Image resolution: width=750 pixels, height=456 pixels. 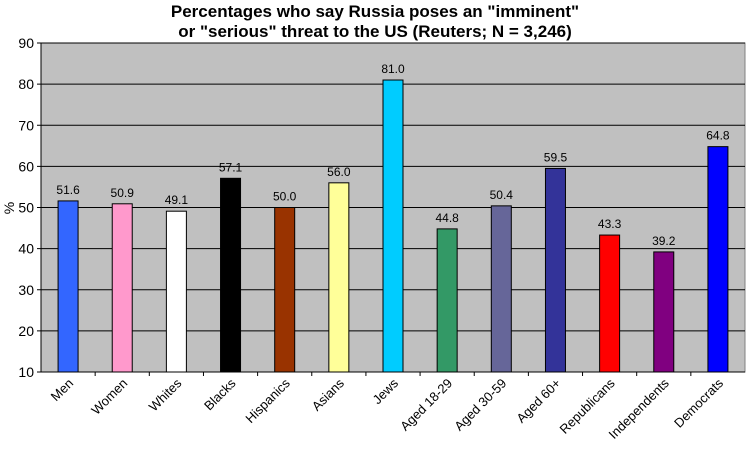 What do you see at coordinates (26, 166) in the screenshot?
I see `y-tick-label: 60` at bounding box center [26, 166].